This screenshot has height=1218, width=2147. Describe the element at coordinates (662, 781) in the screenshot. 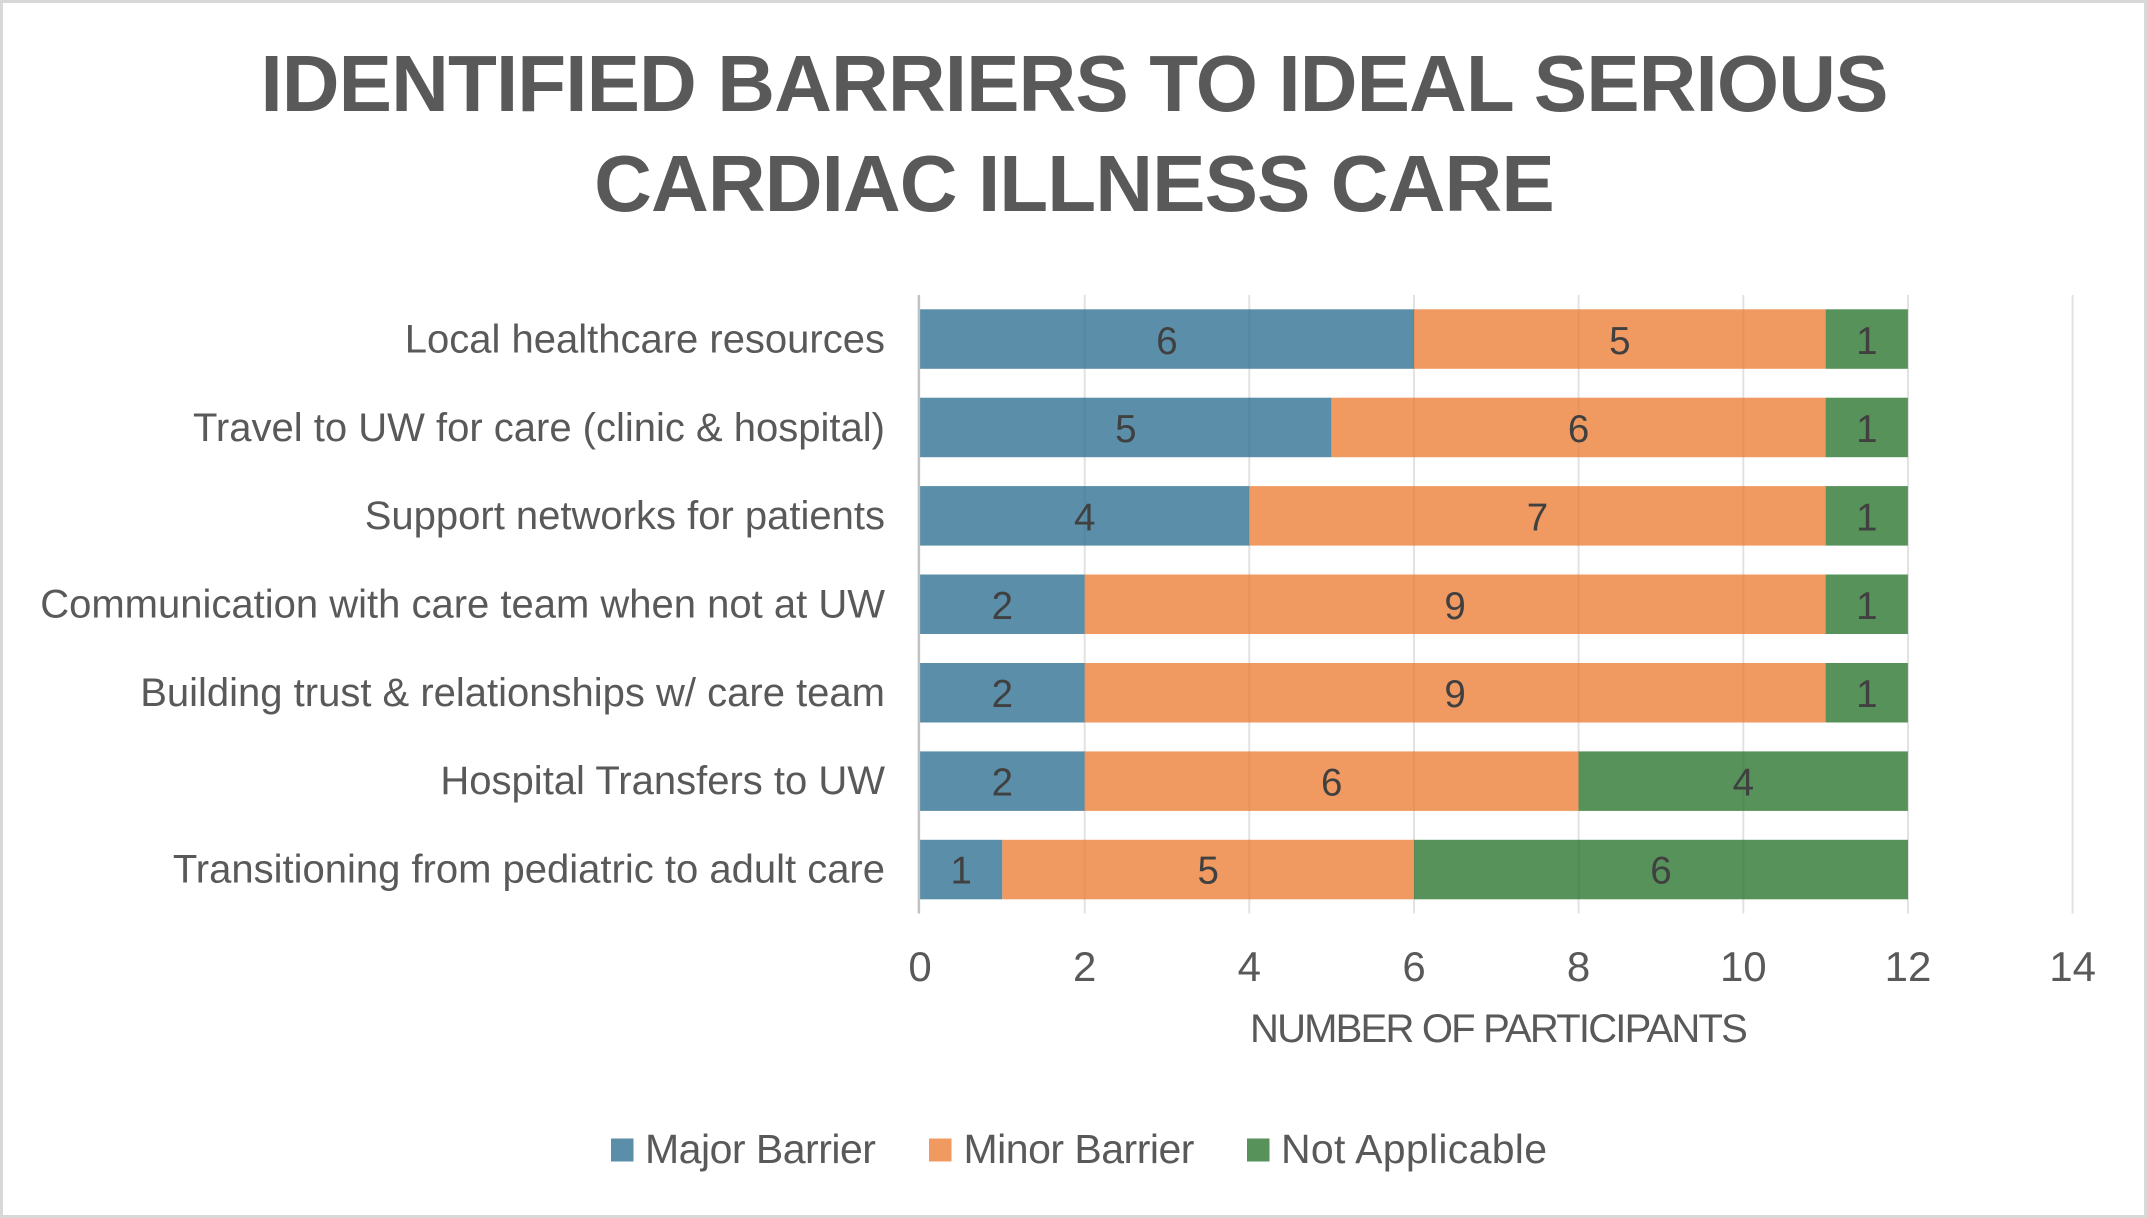

I see `svg-text: Hospital Transfers to UW` at that location.